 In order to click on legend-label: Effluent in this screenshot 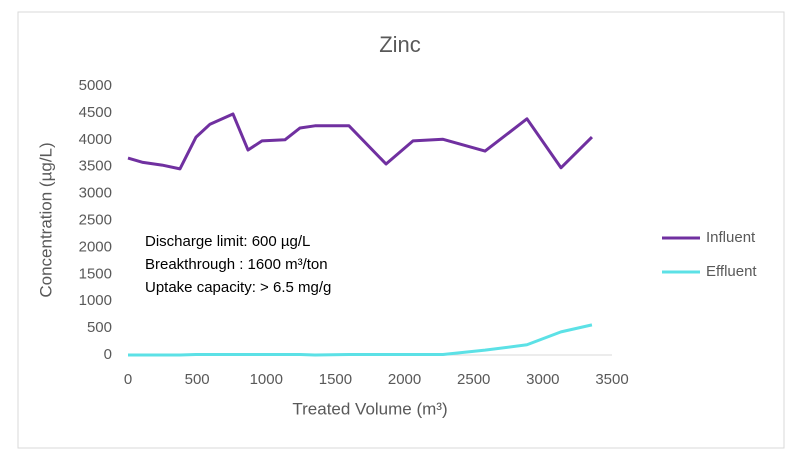, I will do `click(731, 271)`.